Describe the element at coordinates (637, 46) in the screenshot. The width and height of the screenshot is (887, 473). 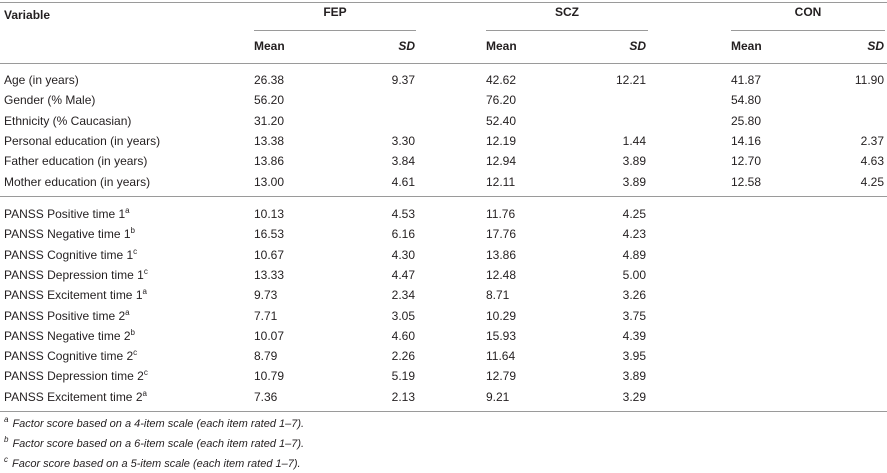
I see `sd-header-scz: SD` at that location.